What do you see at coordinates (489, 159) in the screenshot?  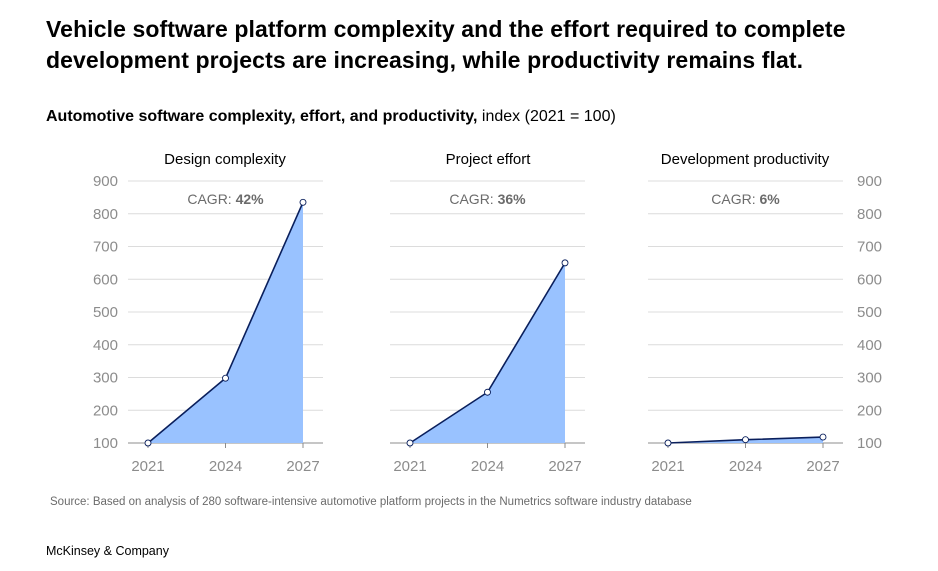 I see `panel-title: Project effort` at bounding box center [489, 159].